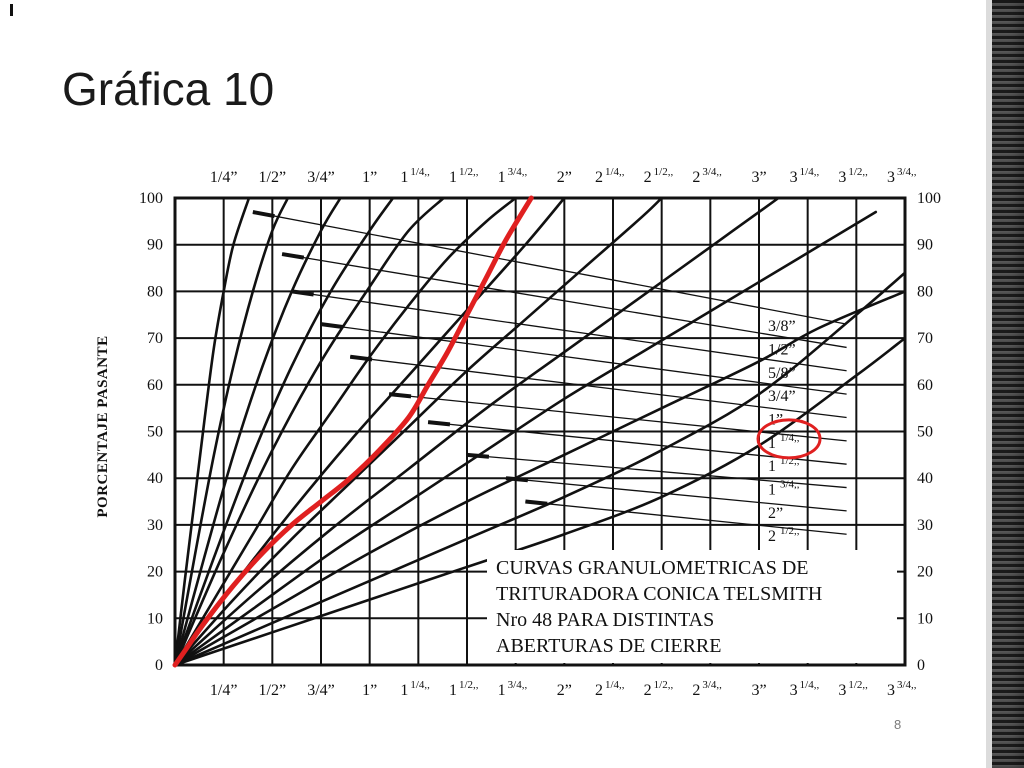  What do you see at coordinates (782, 396) in the screenshot?
I see `curve-label: 3/4”` at bounding box center [782, 396].